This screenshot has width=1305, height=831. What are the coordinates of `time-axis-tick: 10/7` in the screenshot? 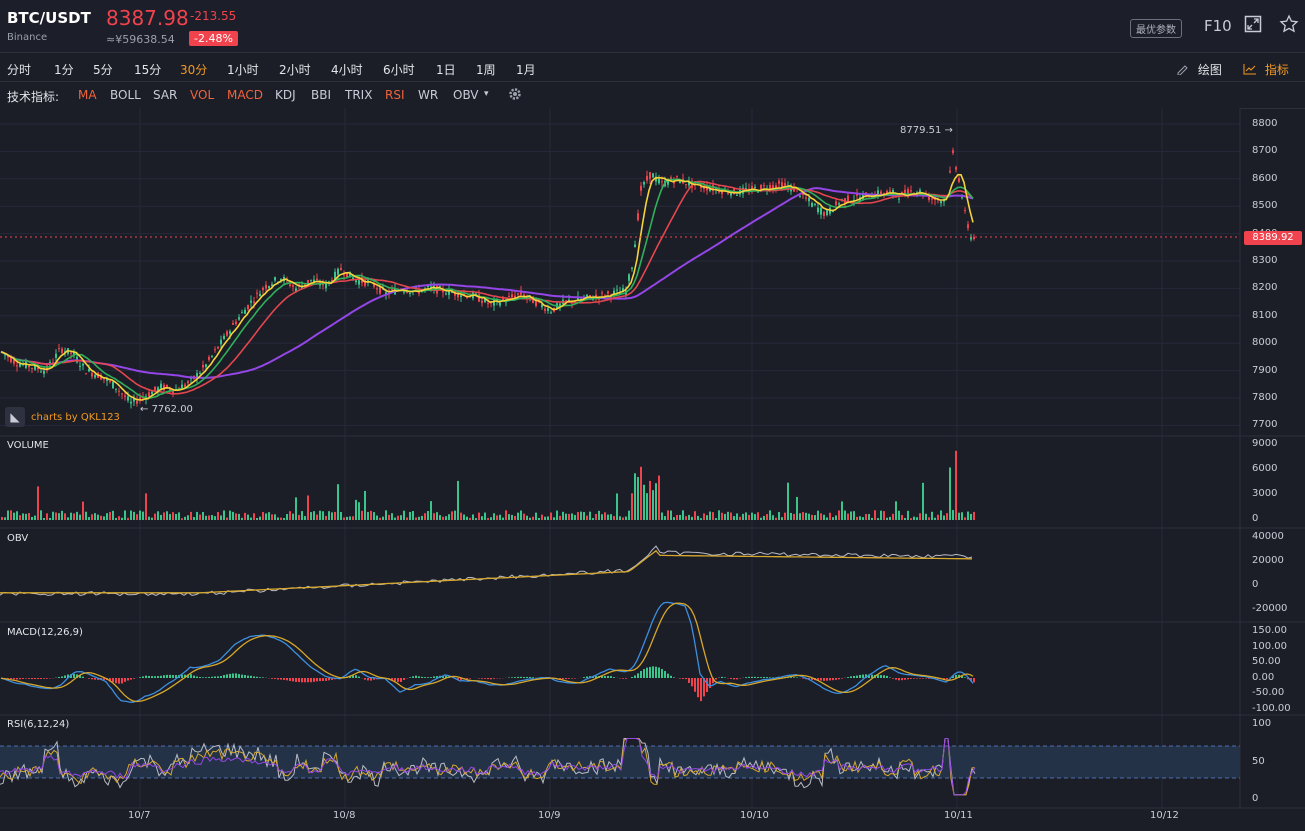 It's located at (139, 815).